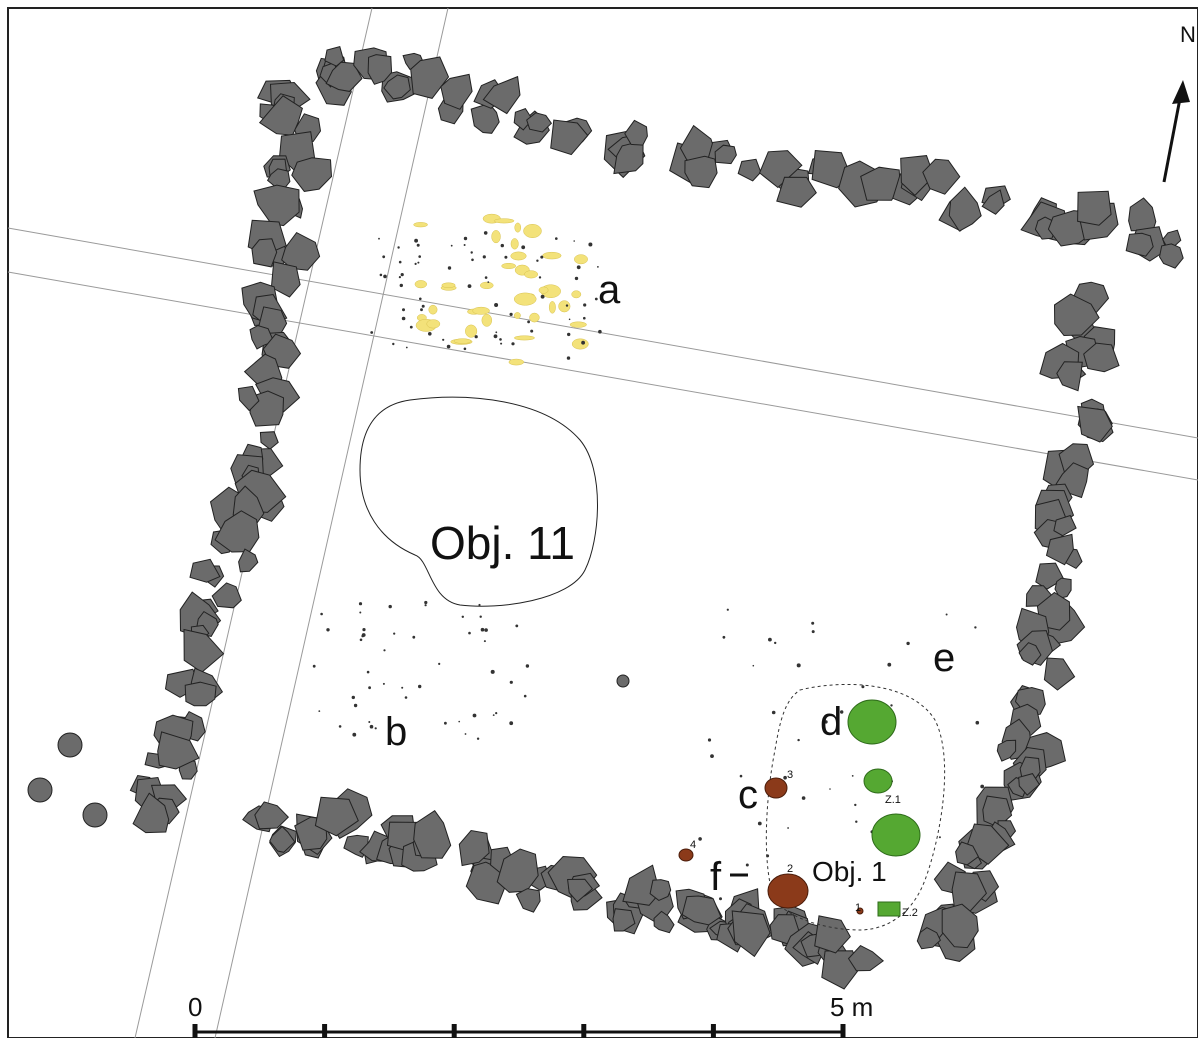 The height and width of the screenshot is (1038, 1198). Describe the element at coordinates (893, 800) in the screenshot. I see `label-z1: Z.1` at that location.